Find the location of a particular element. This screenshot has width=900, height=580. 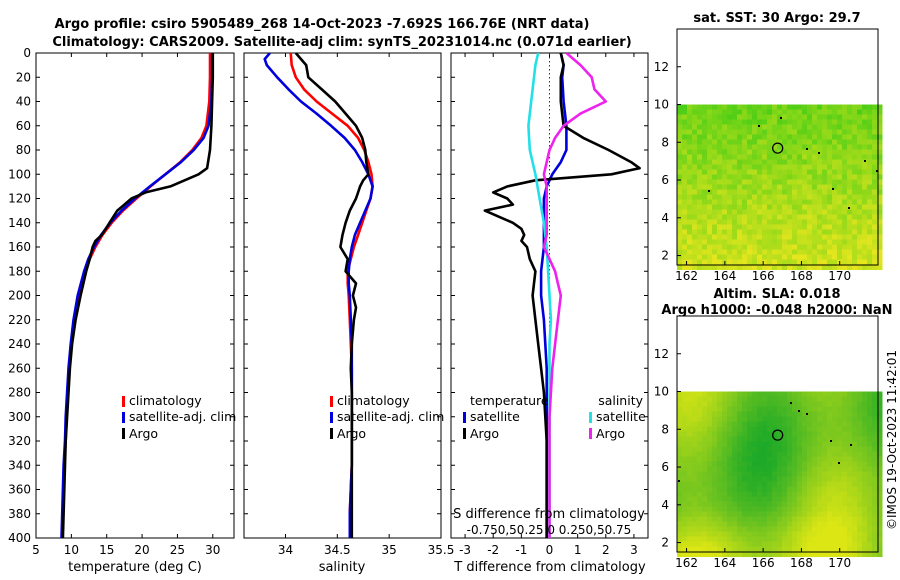

legend-label-t-satellite: satellite is located at coordinates (495, 416).